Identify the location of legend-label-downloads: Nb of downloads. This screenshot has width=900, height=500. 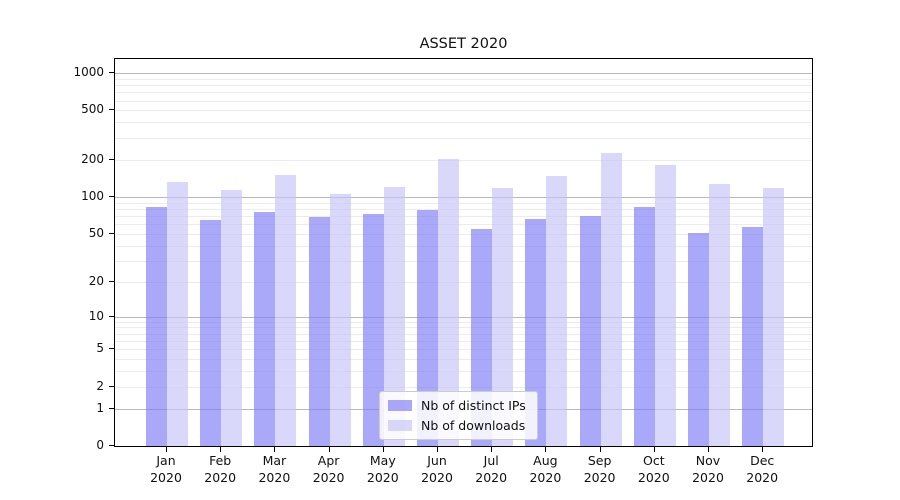
(473, 425).